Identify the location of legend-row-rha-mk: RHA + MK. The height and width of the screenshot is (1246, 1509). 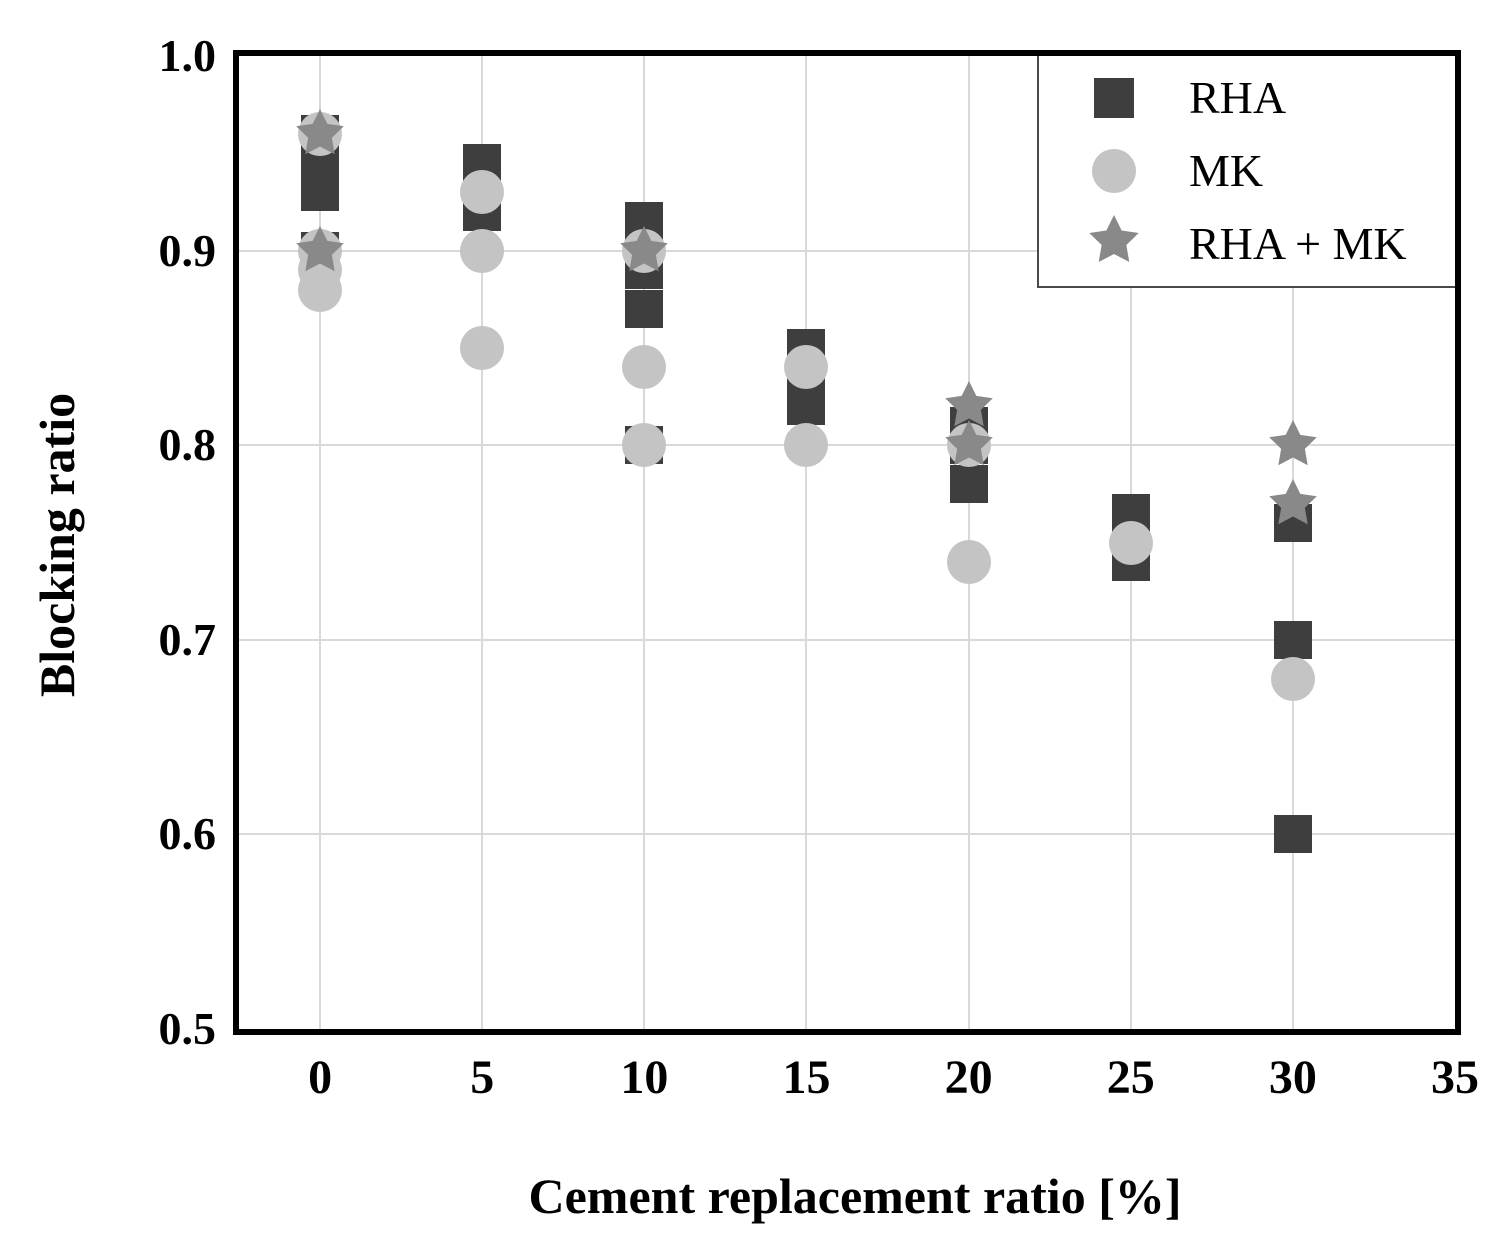
(1247, 244).